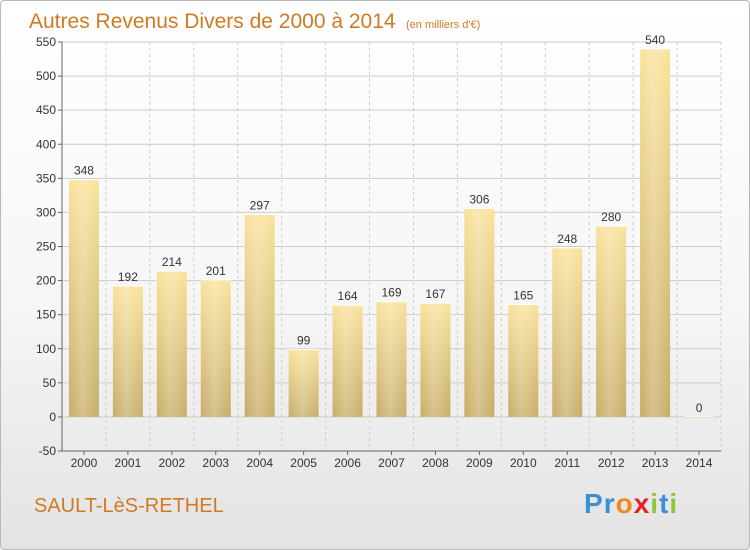  I want to click on y-tick-label: 500, so click(46, 76).